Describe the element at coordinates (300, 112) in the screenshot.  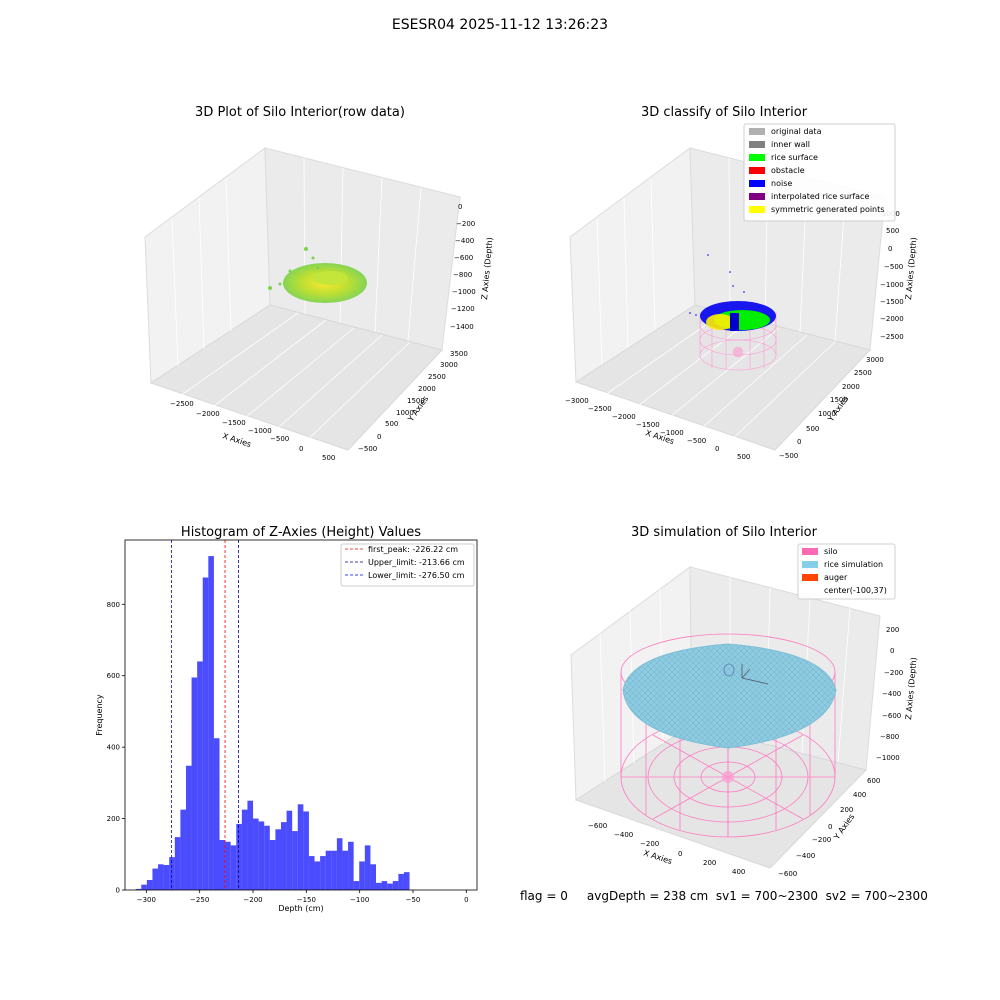
I see `chart-title: 3D Plot of Silo Interior(row data)` at that location.